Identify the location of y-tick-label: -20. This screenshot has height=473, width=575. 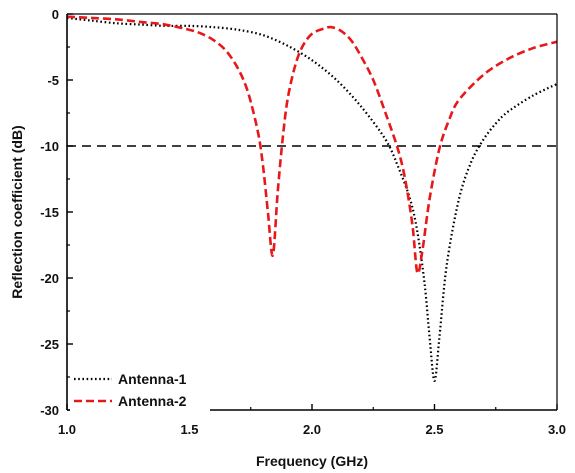
(49, 278).